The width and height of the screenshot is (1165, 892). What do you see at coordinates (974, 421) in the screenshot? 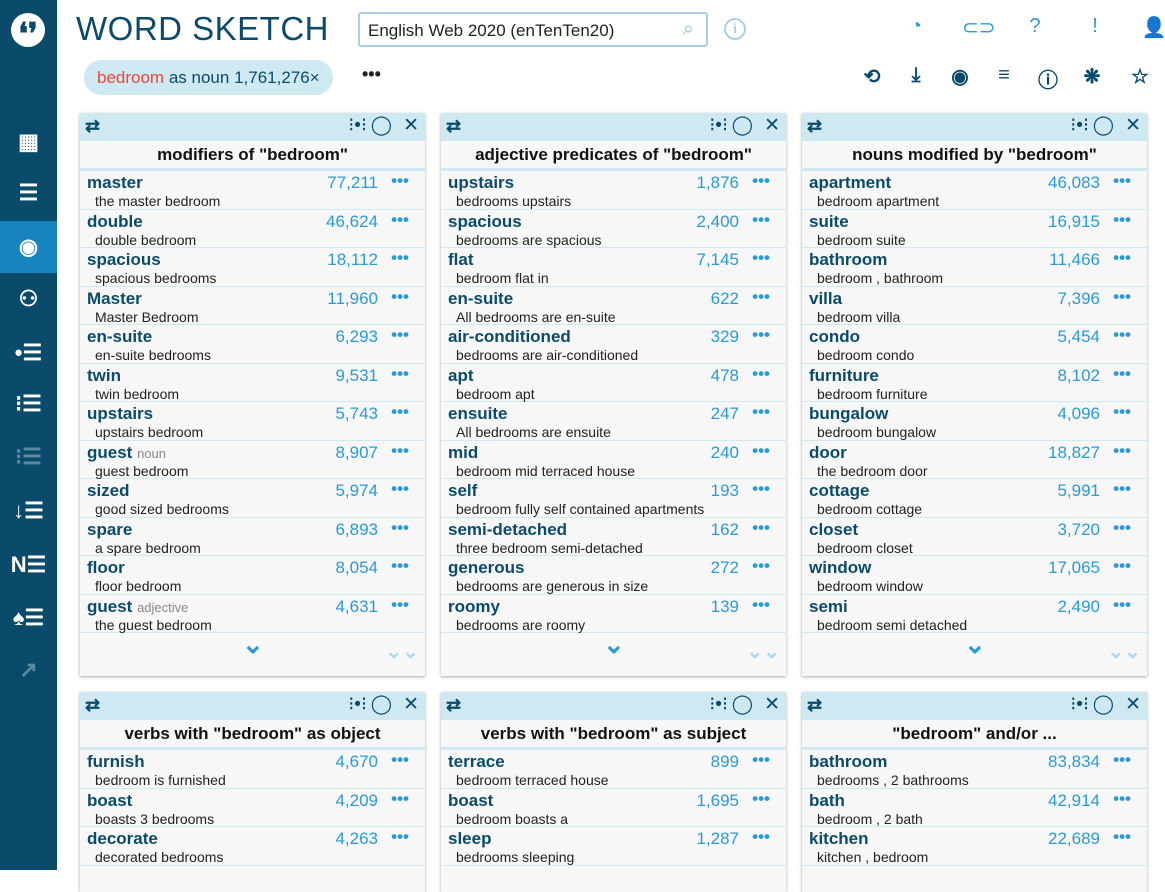
I see `collocation-row: bungalow bedroom bungalow 4,096 •••` at bounding box center [974, 421].